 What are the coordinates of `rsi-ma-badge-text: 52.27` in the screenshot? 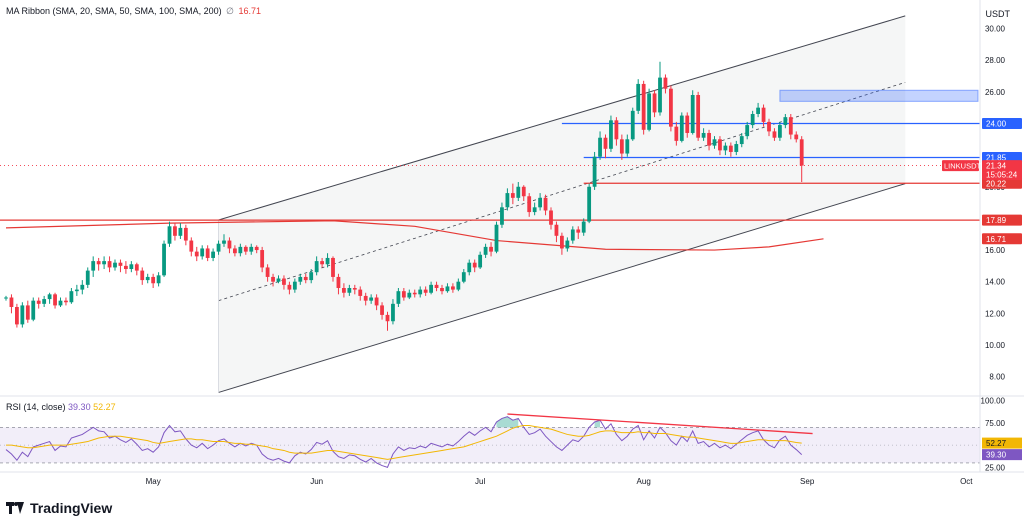 It's located at (996, 443).